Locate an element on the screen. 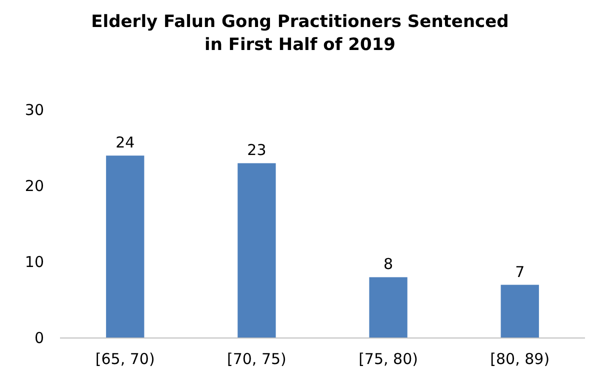  x-tick-label: [65, 70) is located at coordinates (125, 359).